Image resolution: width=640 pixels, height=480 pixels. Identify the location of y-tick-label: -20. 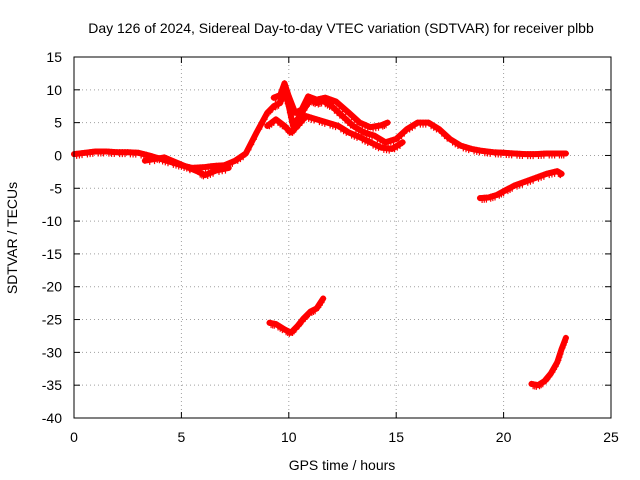
(52, 287).